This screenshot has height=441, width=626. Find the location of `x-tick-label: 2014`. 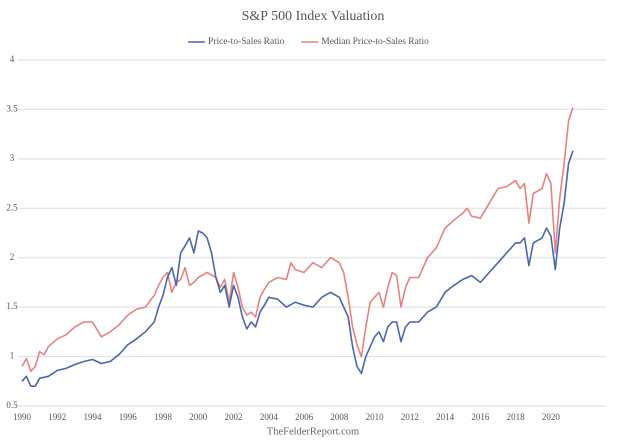

x-tick-label: 2014 is located at coordinates (445, 417).